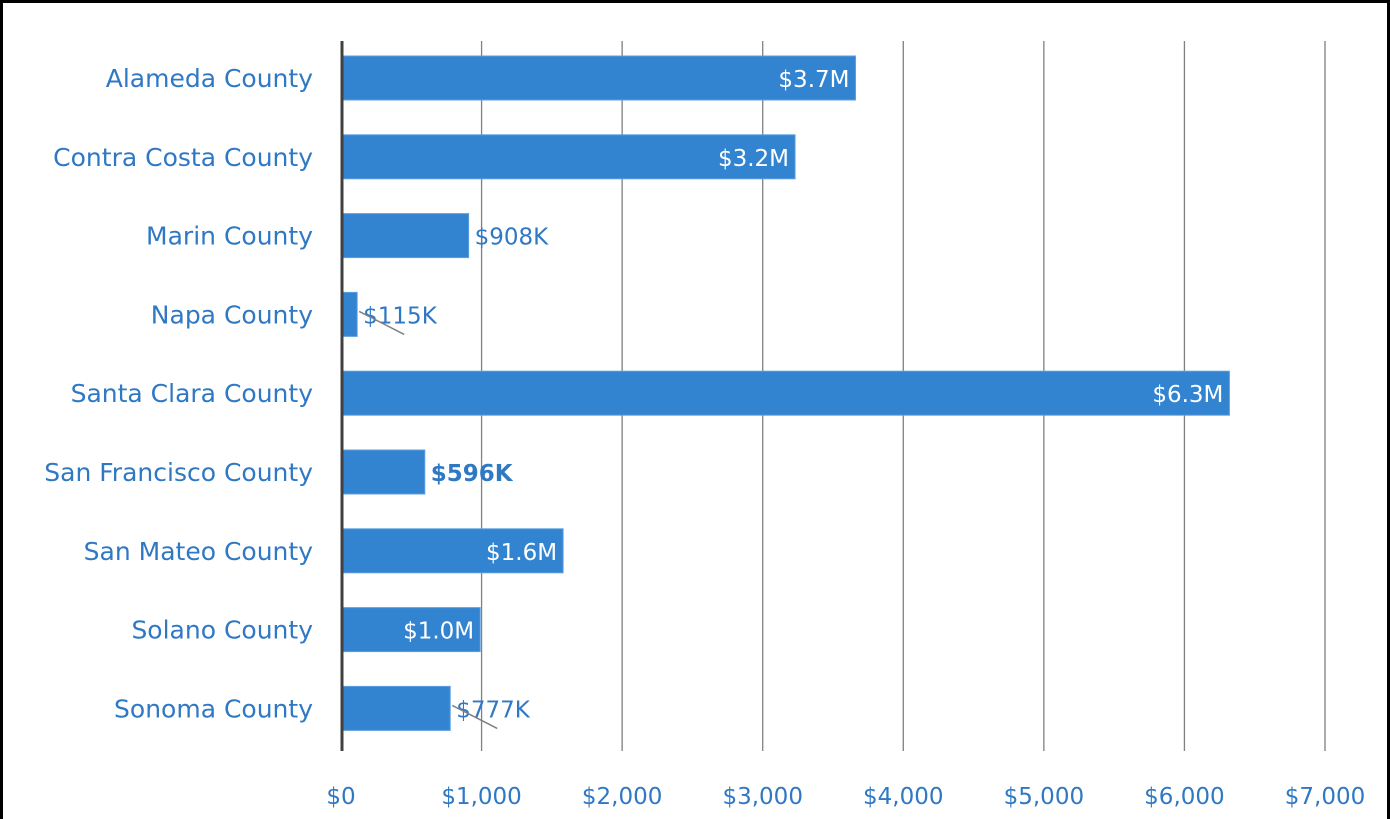  Describe the element at coordinates (903, 797) in the screenshot. I see `x-tick-label: $4,000` at that location.